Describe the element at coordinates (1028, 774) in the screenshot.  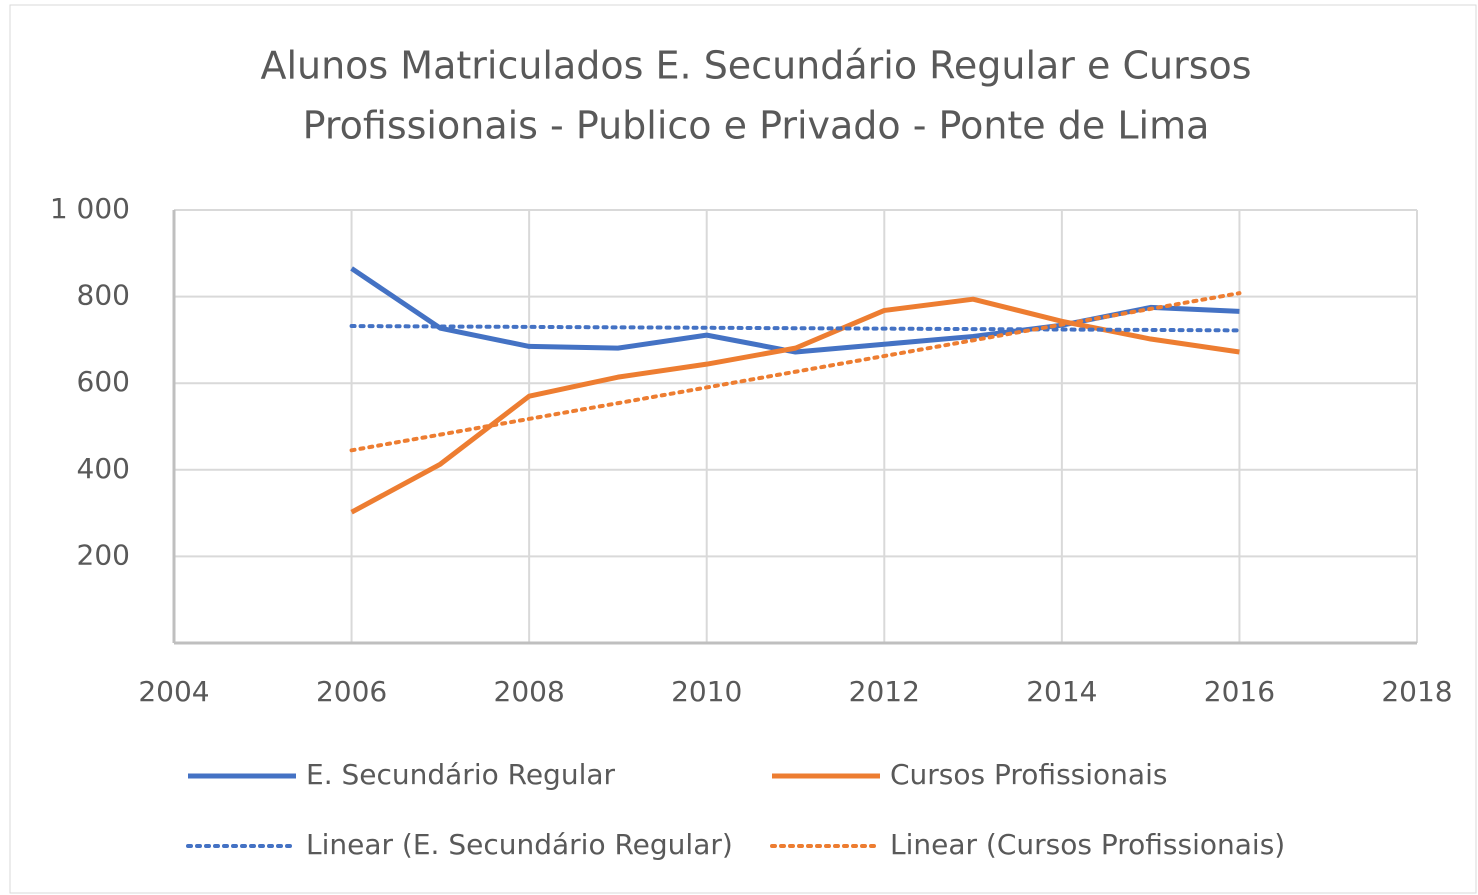
I see `legend-label: Cursos Profissionais` at that location.